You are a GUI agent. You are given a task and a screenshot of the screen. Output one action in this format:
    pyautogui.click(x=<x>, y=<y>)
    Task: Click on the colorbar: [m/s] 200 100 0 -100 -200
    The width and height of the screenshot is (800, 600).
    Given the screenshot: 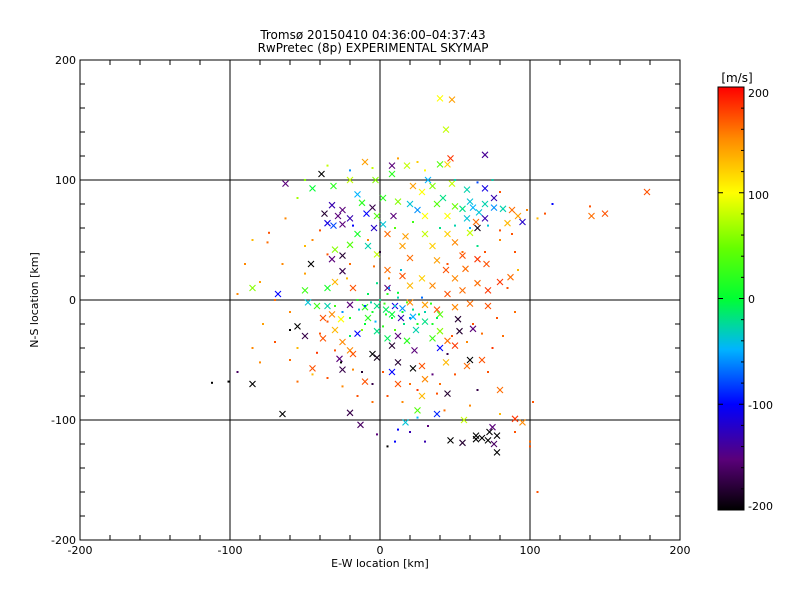 What is the action you would take?
    pyautogui.click(x=745, y=292)
    